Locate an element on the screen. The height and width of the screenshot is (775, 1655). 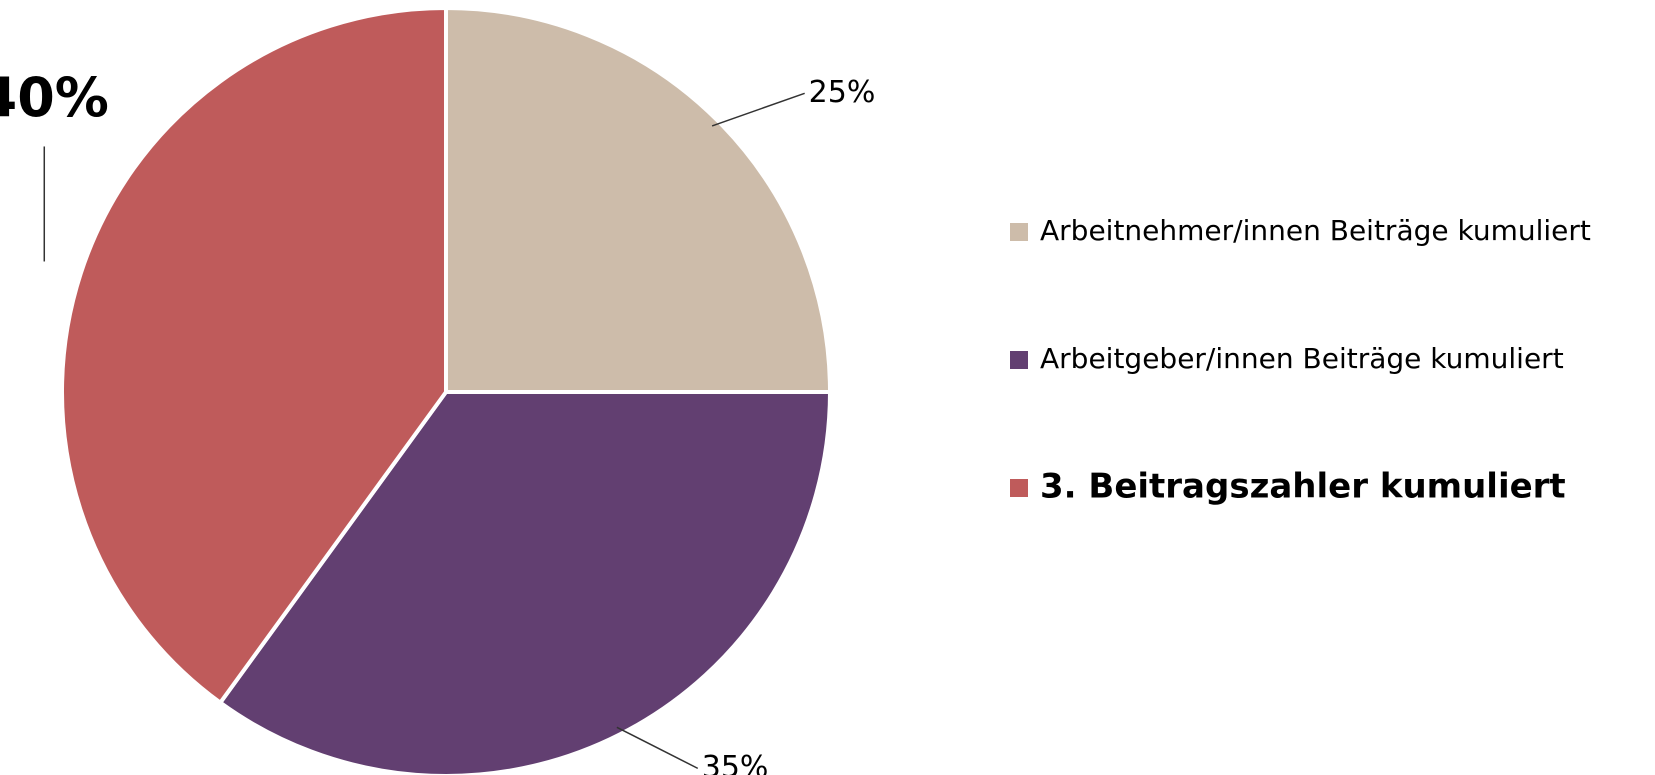
legend-label: Arbeitgeber/innen Beiträge kumuliert is located at coordinates (1302, 358).